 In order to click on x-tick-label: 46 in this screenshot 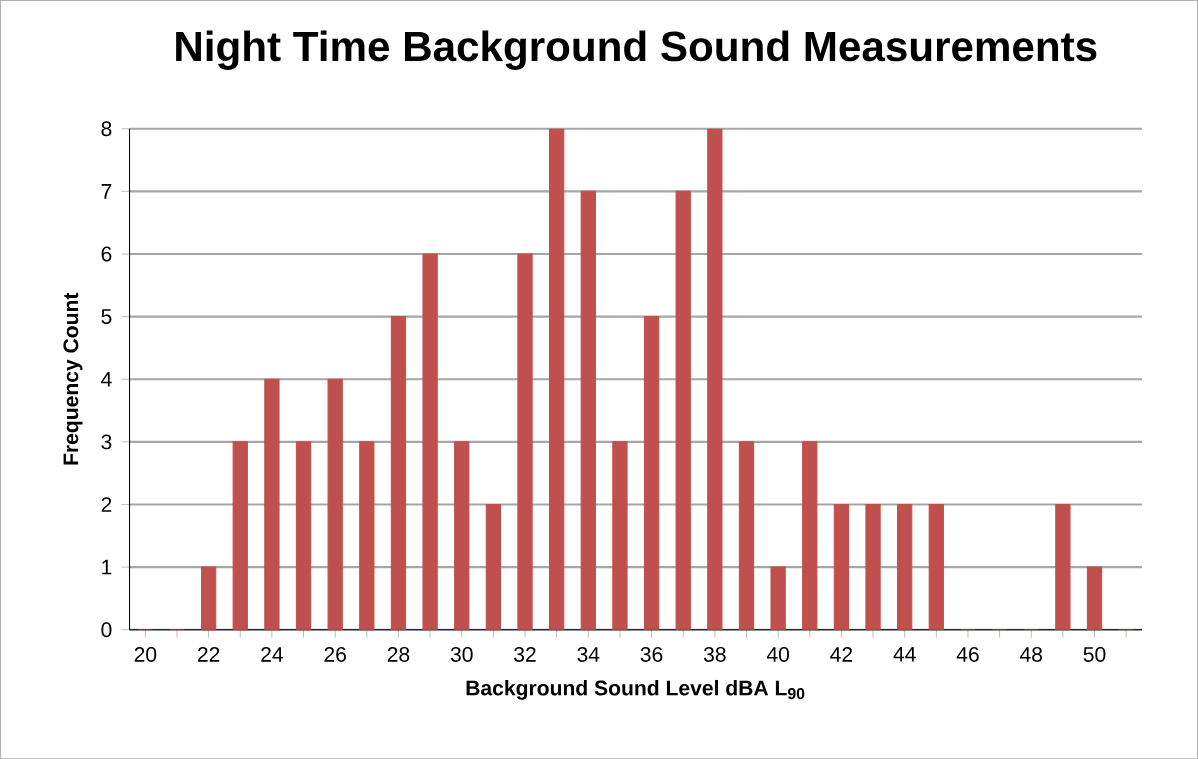, I will do `click(967, 654)`.